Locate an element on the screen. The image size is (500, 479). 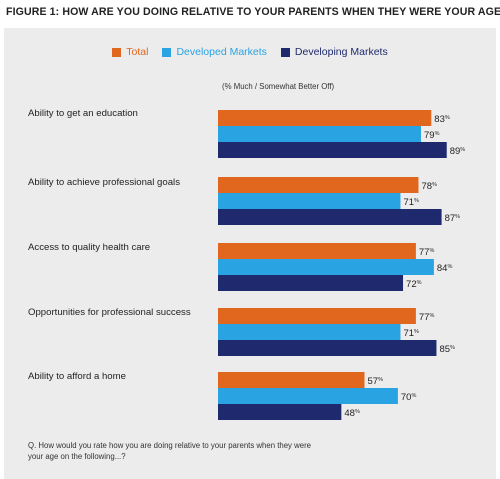
bar-value-label: 79% is located at coordinates (432, 135).